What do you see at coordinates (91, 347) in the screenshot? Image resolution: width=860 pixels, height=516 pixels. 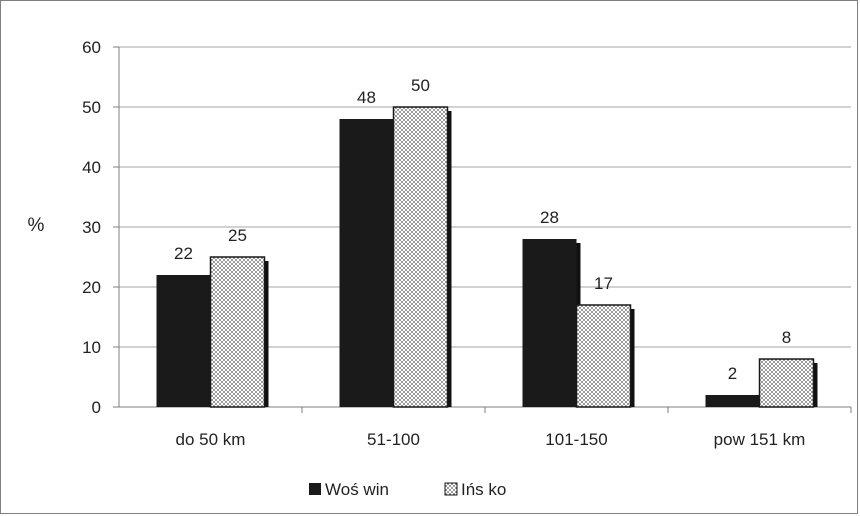 I see `y-tick-label: 10` at bounding box center [91, 347].